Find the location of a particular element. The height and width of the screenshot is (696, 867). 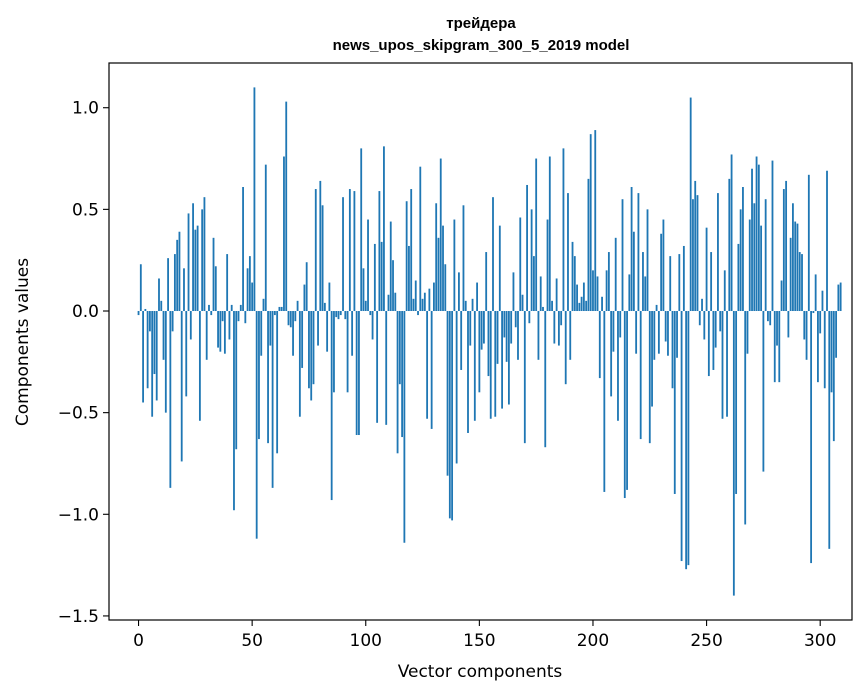

y-axis-ticks: −1.5 −1.0 −0.5 0.0 0.5 1.0 is located at coordinates (83, 363).